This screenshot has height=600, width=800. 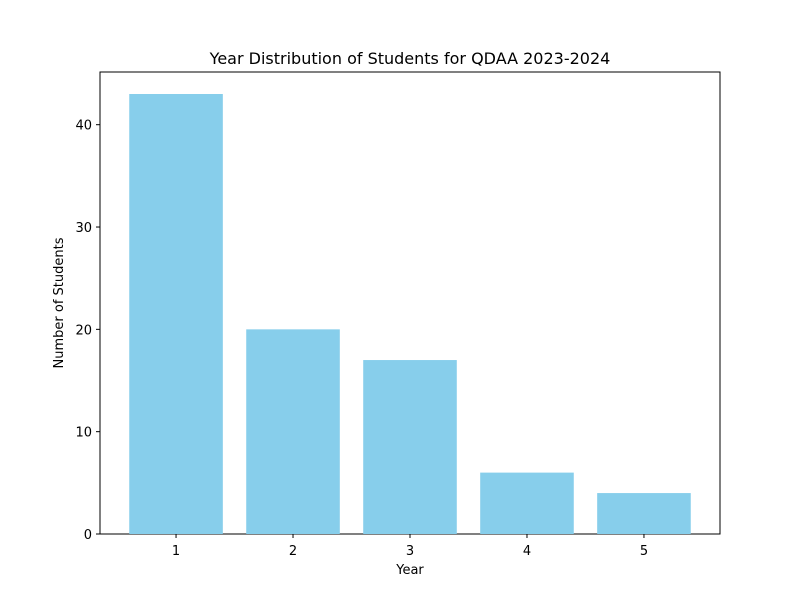 What do you see at coordinates (410, 551) in the screenshot?
I see `x-tick-label: 3` at bounding box center [410, 551].